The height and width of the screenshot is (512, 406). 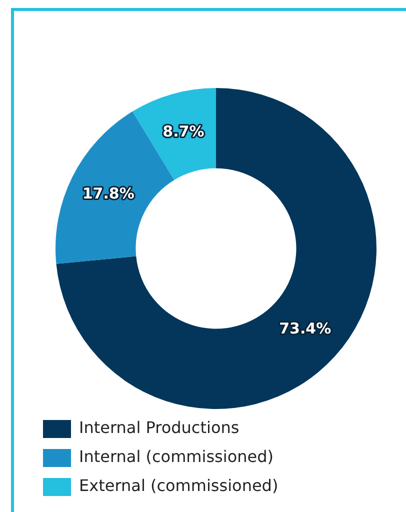 I want to click on legend-label: Internal Productions, so click(x=159, y=428).